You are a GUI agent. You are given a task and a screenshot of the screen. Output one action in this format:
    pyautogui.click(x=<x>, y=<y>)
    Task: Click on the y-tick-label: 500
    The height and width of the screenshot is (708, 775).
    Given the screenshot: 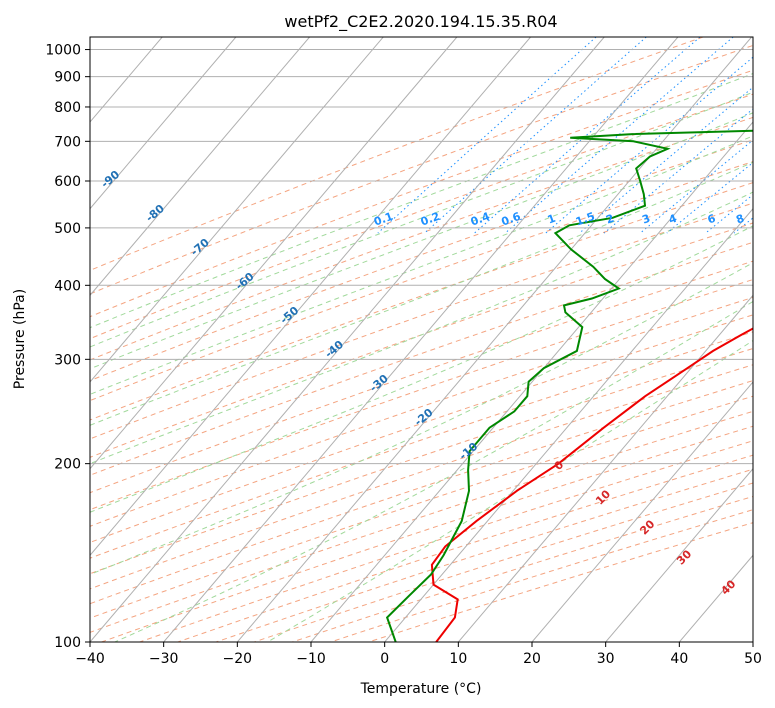 What is the action you would take?
    pyautogui.click(x=67, y=229)
    